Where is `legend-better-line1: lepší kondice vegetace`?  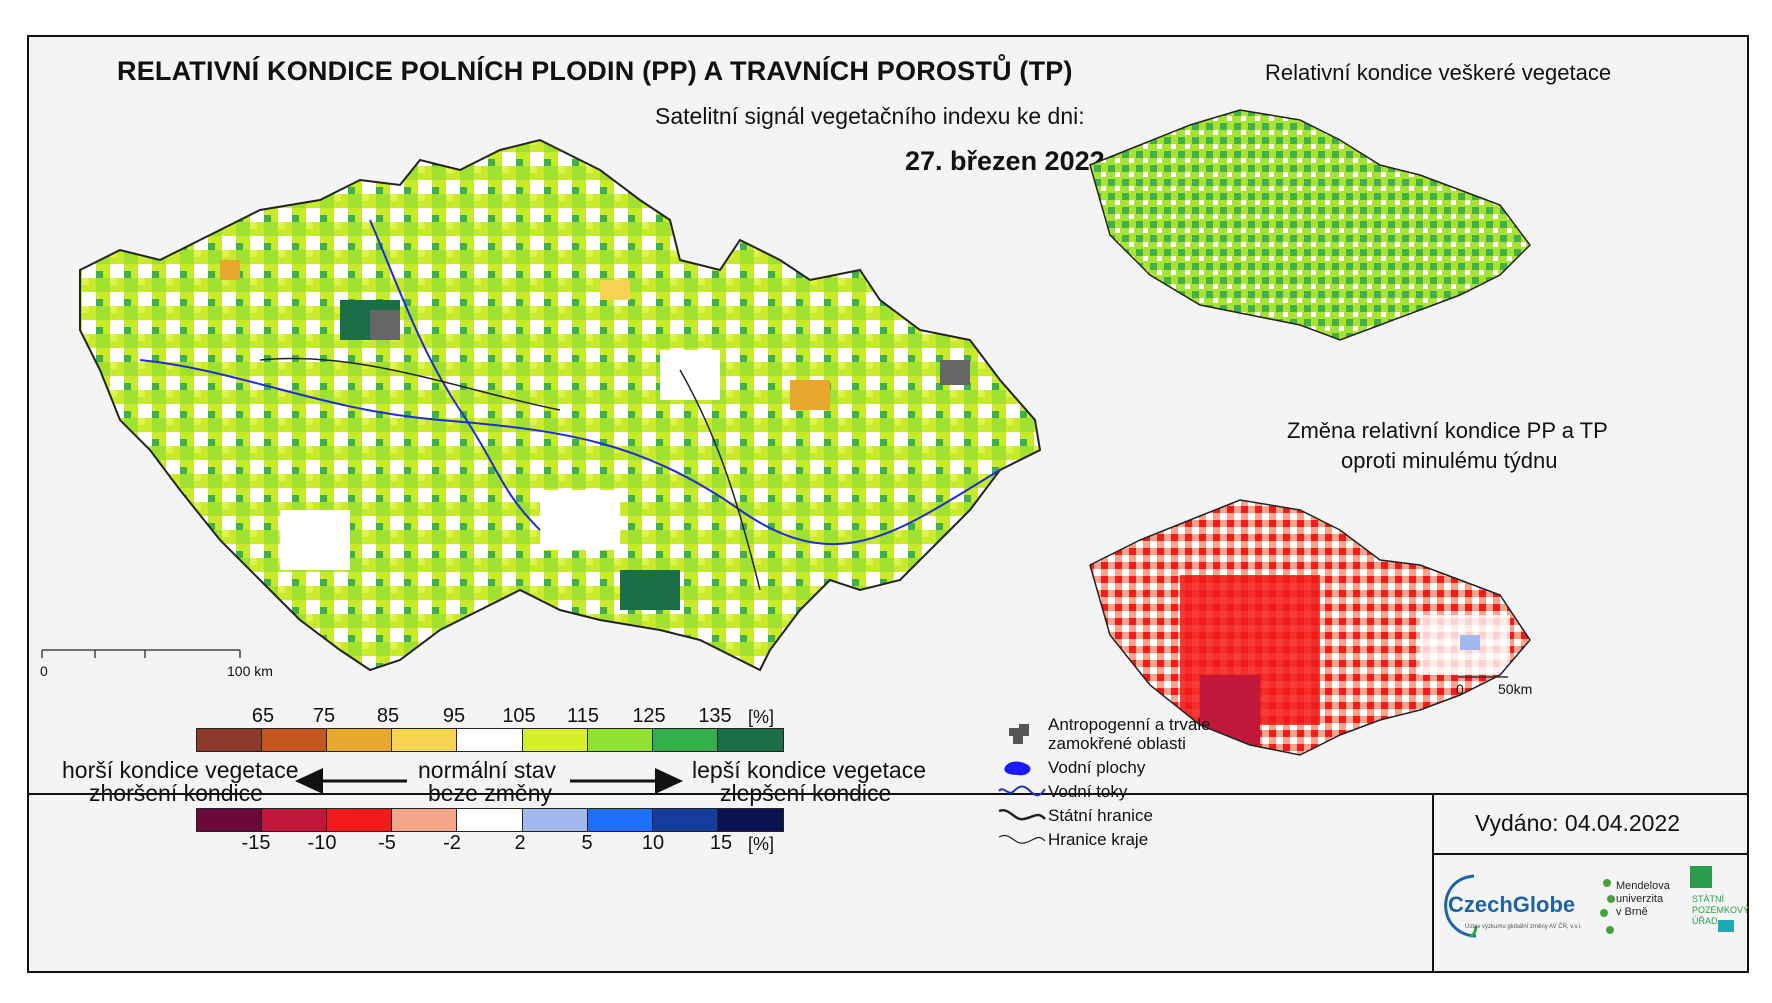 legend-better-line1: lepší kondice vegetace is located at coordinates (809, 770).